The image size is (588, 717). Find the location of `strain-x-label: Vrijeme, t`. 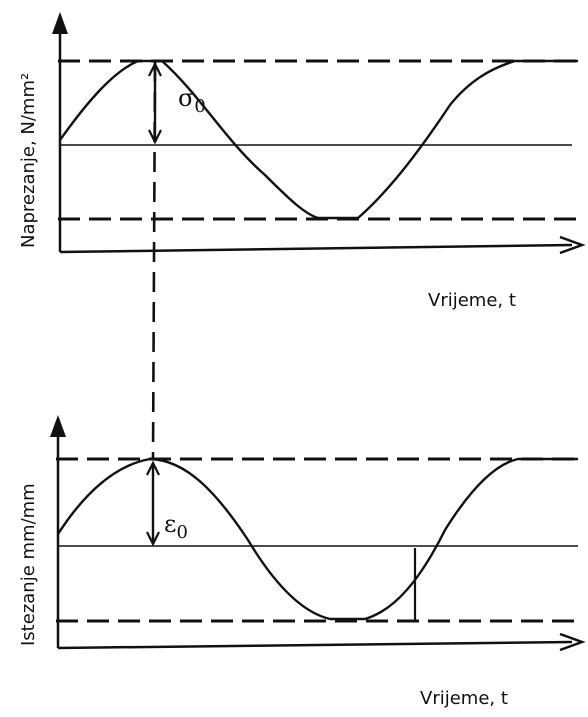

strain-x-label: Vrijeme, t is located at coordinates (464, 698).